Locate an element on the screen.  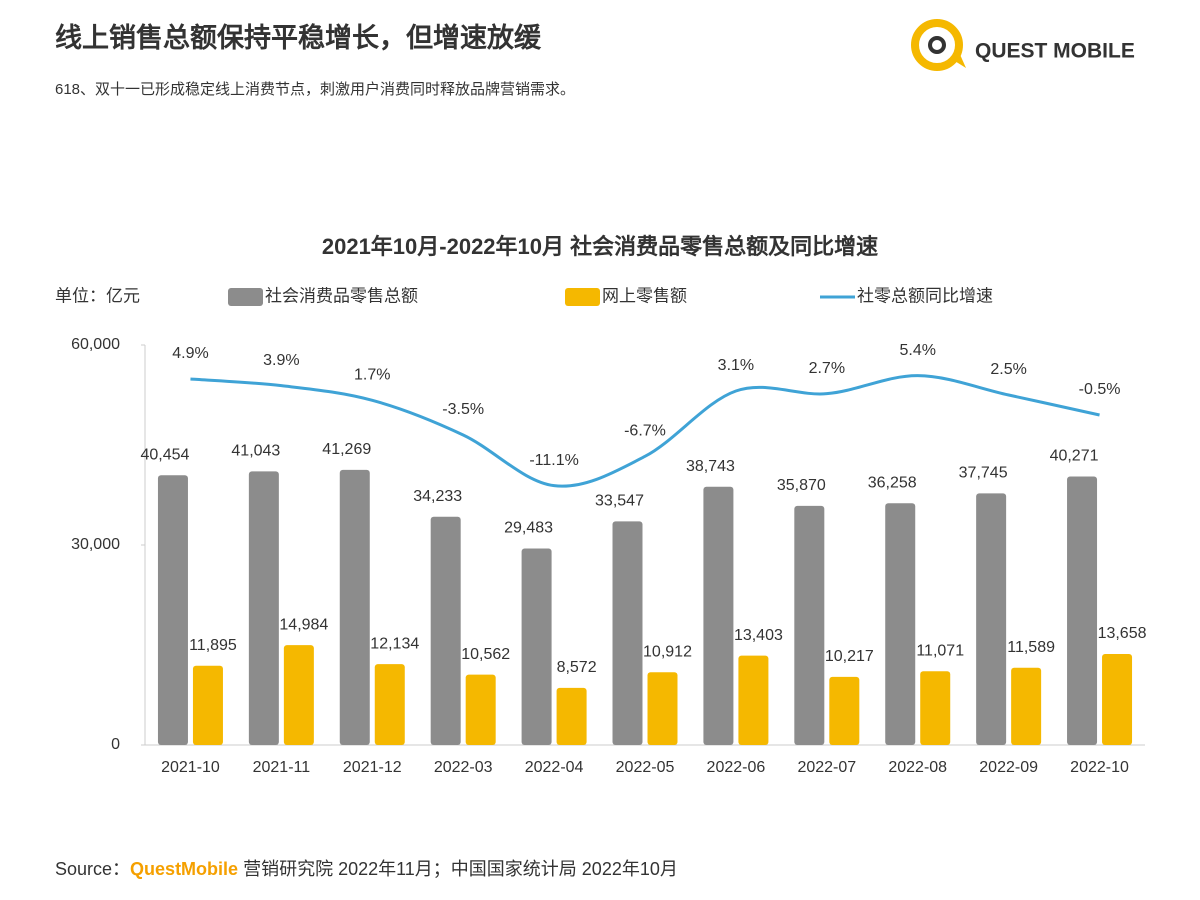
line is located at coordinates (645, 431).